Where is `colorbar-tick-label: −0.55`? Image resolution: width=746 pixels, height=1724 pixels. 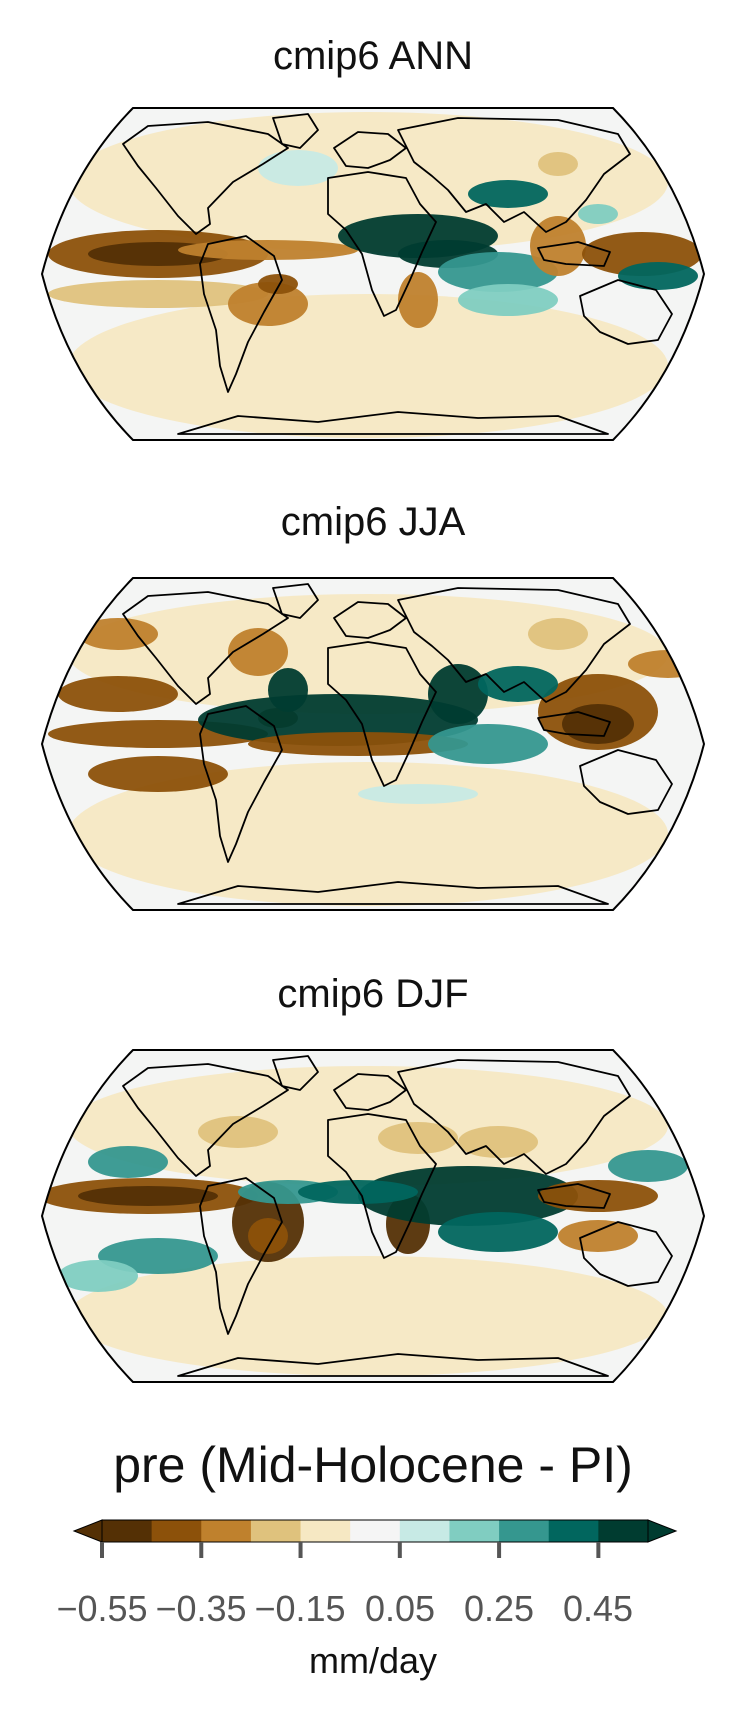 colorbar-tick-label: −0.55 is located at coordinates (102, 1608).